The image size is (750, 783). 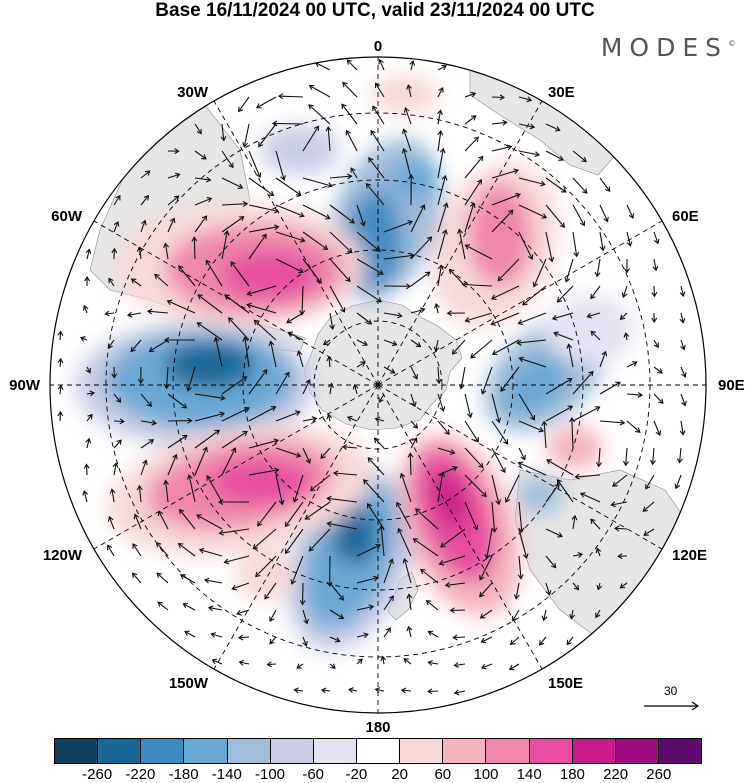 I want to click on anomaly-neg-150e, so click(x=590, y=330).